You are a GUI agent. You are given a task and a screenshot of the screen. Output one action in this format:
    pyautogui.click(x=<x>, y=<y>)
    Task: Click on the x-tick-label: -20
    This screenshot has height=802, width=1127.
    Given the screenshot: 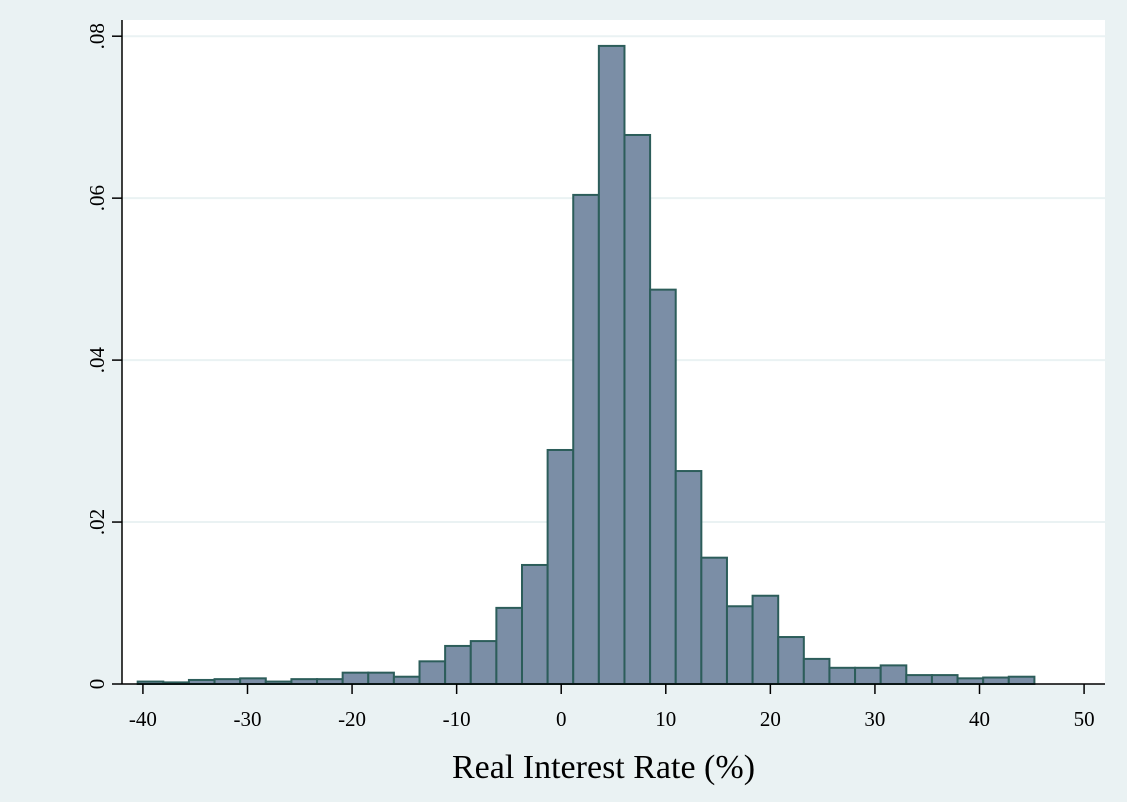 What is the action you would take?
    pyautogui.click(x=352, y=719)
    